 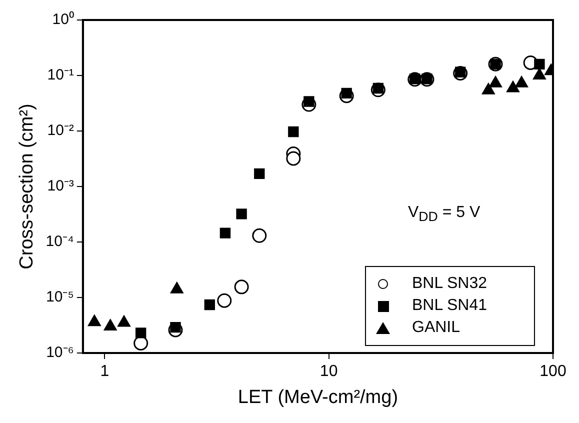 I want to click on y-axis-title: Cross-section (cm²), so click(x=27, y=187).